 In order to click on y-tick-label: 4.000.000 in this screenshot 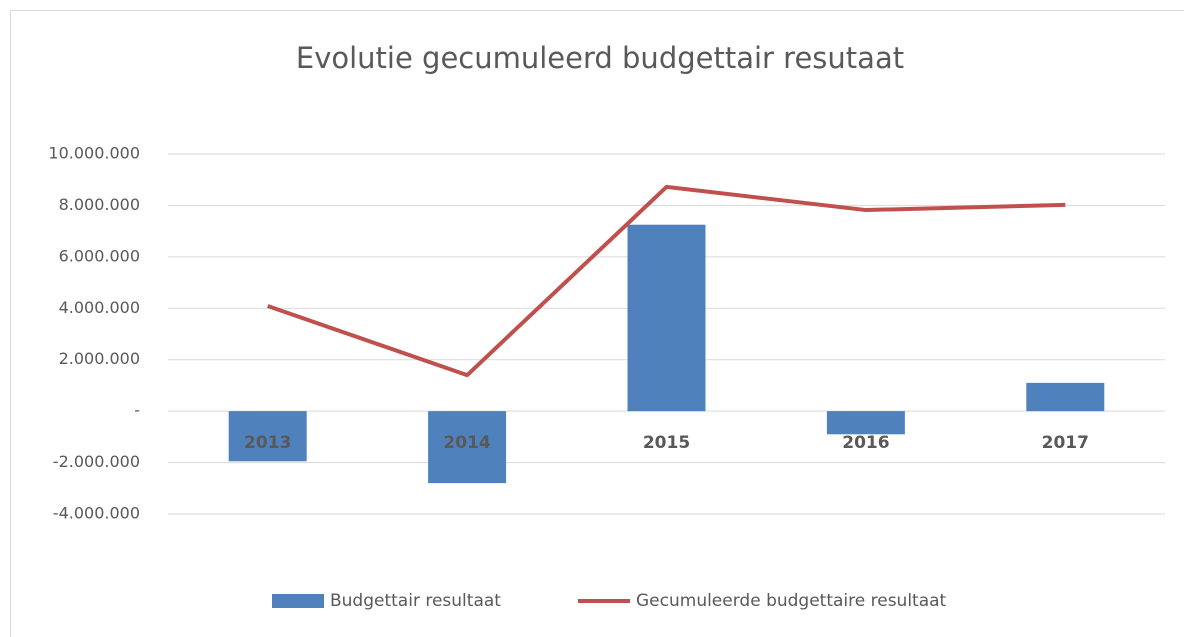, I will do `click(99, 307)`.